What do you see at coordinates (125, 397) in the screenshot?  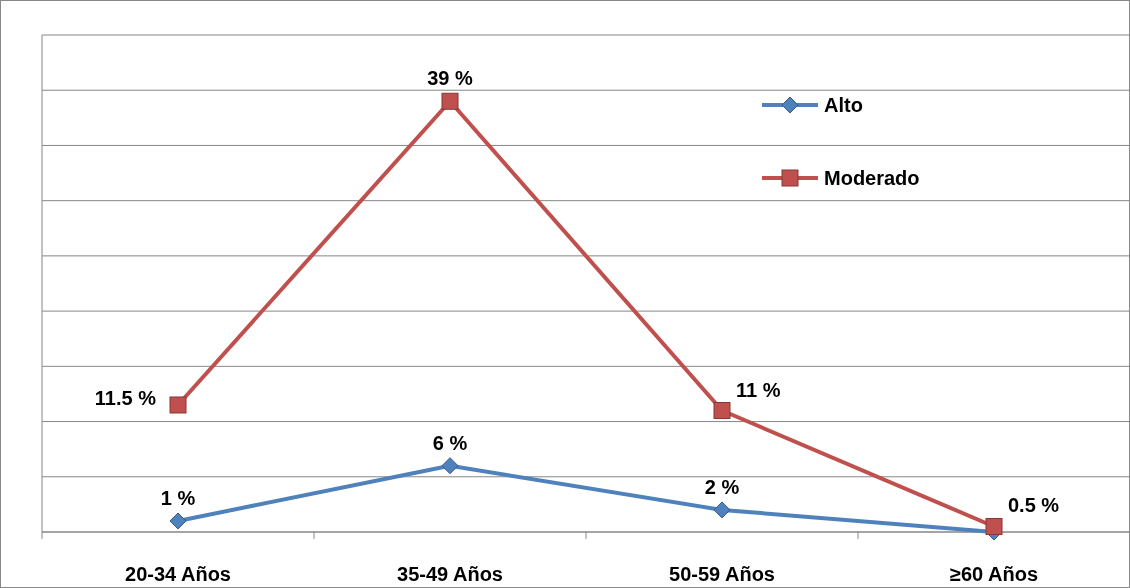 I see `data-label: 11.5 %` at bounding box center [125, 397].